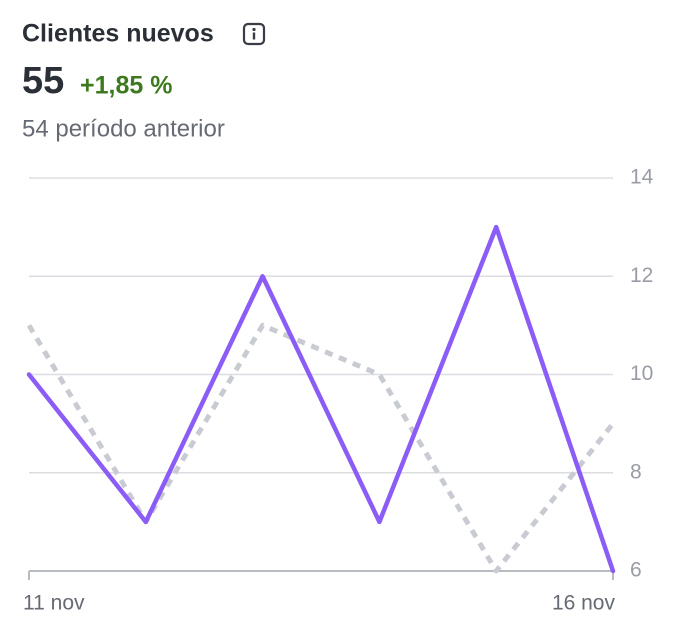  What do you see at coordinates (641, 373) in the screenshot?
I see `y-tick-label: 10` at bounding box center [641, 373].